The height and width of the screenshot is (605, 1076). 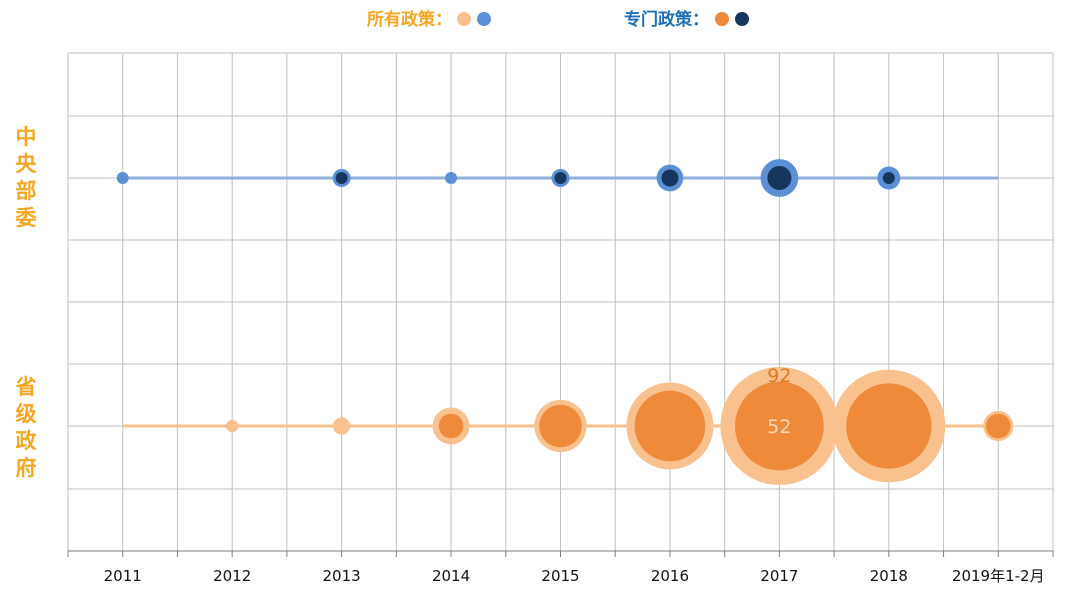 I want to click on row-label-provincial: 省 级 政 府, so click(x=26, y=427).